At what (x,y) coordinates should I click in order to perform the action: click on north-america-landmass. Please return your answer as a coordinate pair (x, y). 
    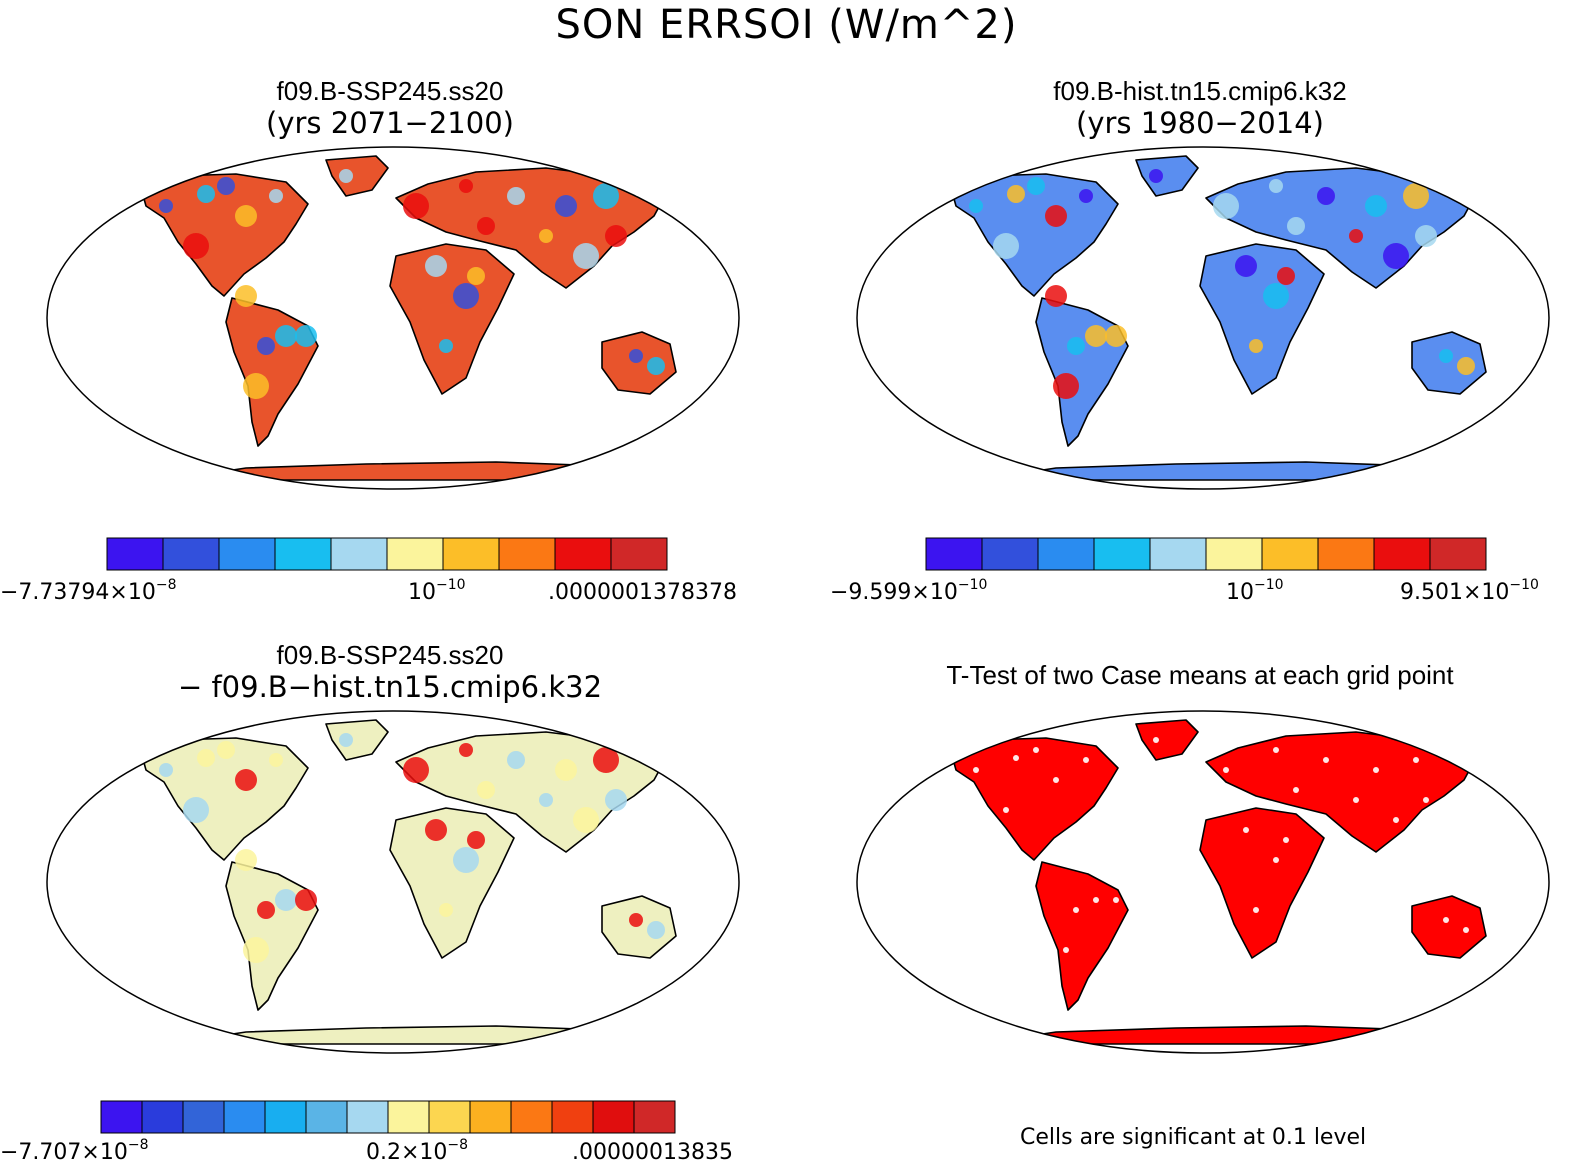
    Looking at the image, I should click on (1034, 799).